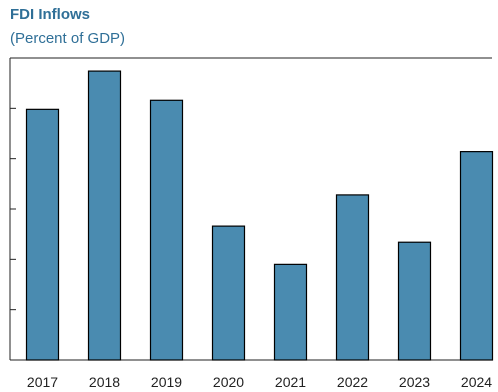 The image size is (498, 392). What do you see at coordinates (352, 277) in the screenshot?
I see `bar-2022` at bounding box center [352, 277].